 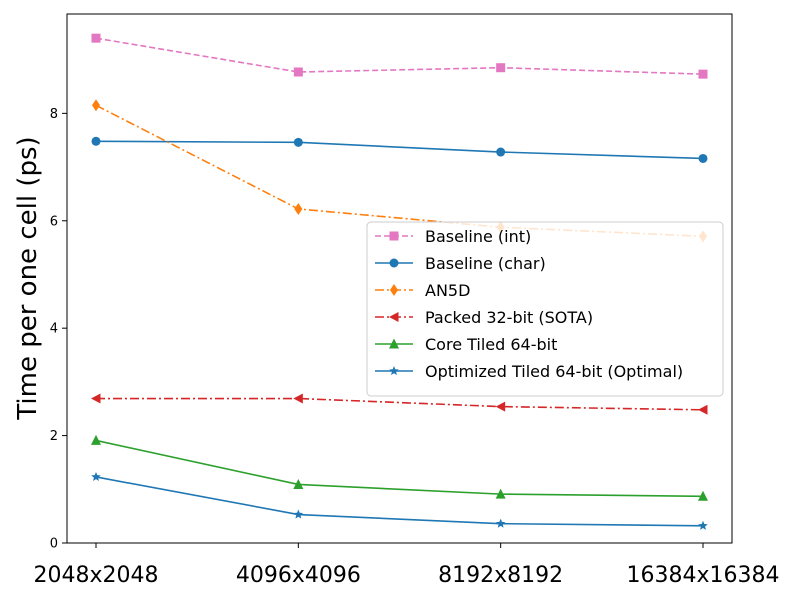 I want to click on x-axis: 2048x2048 4096x4096 8192x8192 16384x16384, so click(x=407, y=565).